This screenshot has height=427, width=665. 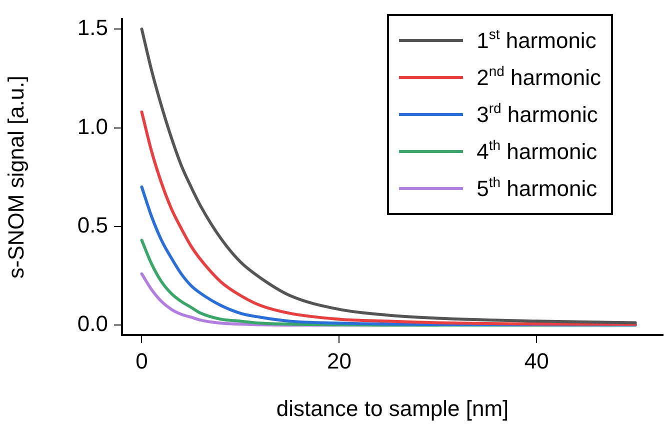 What do you see at coordinates (339, 361) in the screenshot?
I see `x-tick-label: 20` at bounding box center [339, 361].